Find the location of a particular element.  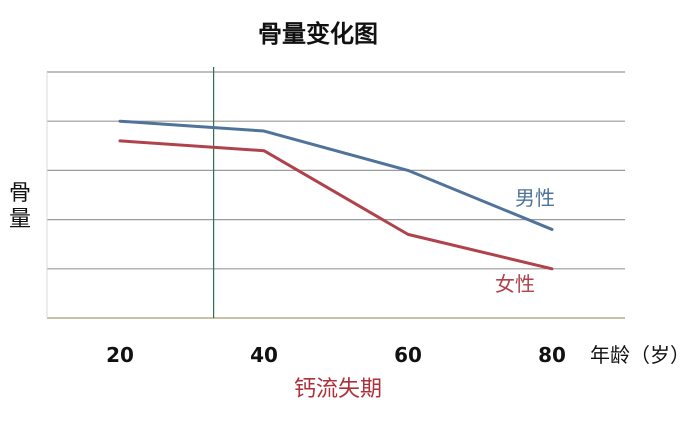

series-label-male: 男性 is located at coordinates (535, 198).